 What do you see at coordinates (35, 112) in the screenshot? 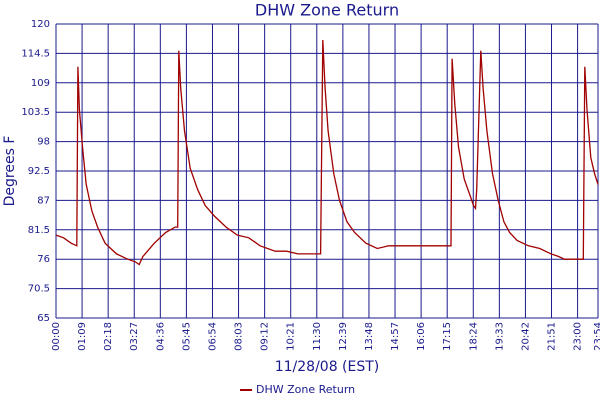
I see `y-tick-label: 103.5` at bounding box center [35, 112].